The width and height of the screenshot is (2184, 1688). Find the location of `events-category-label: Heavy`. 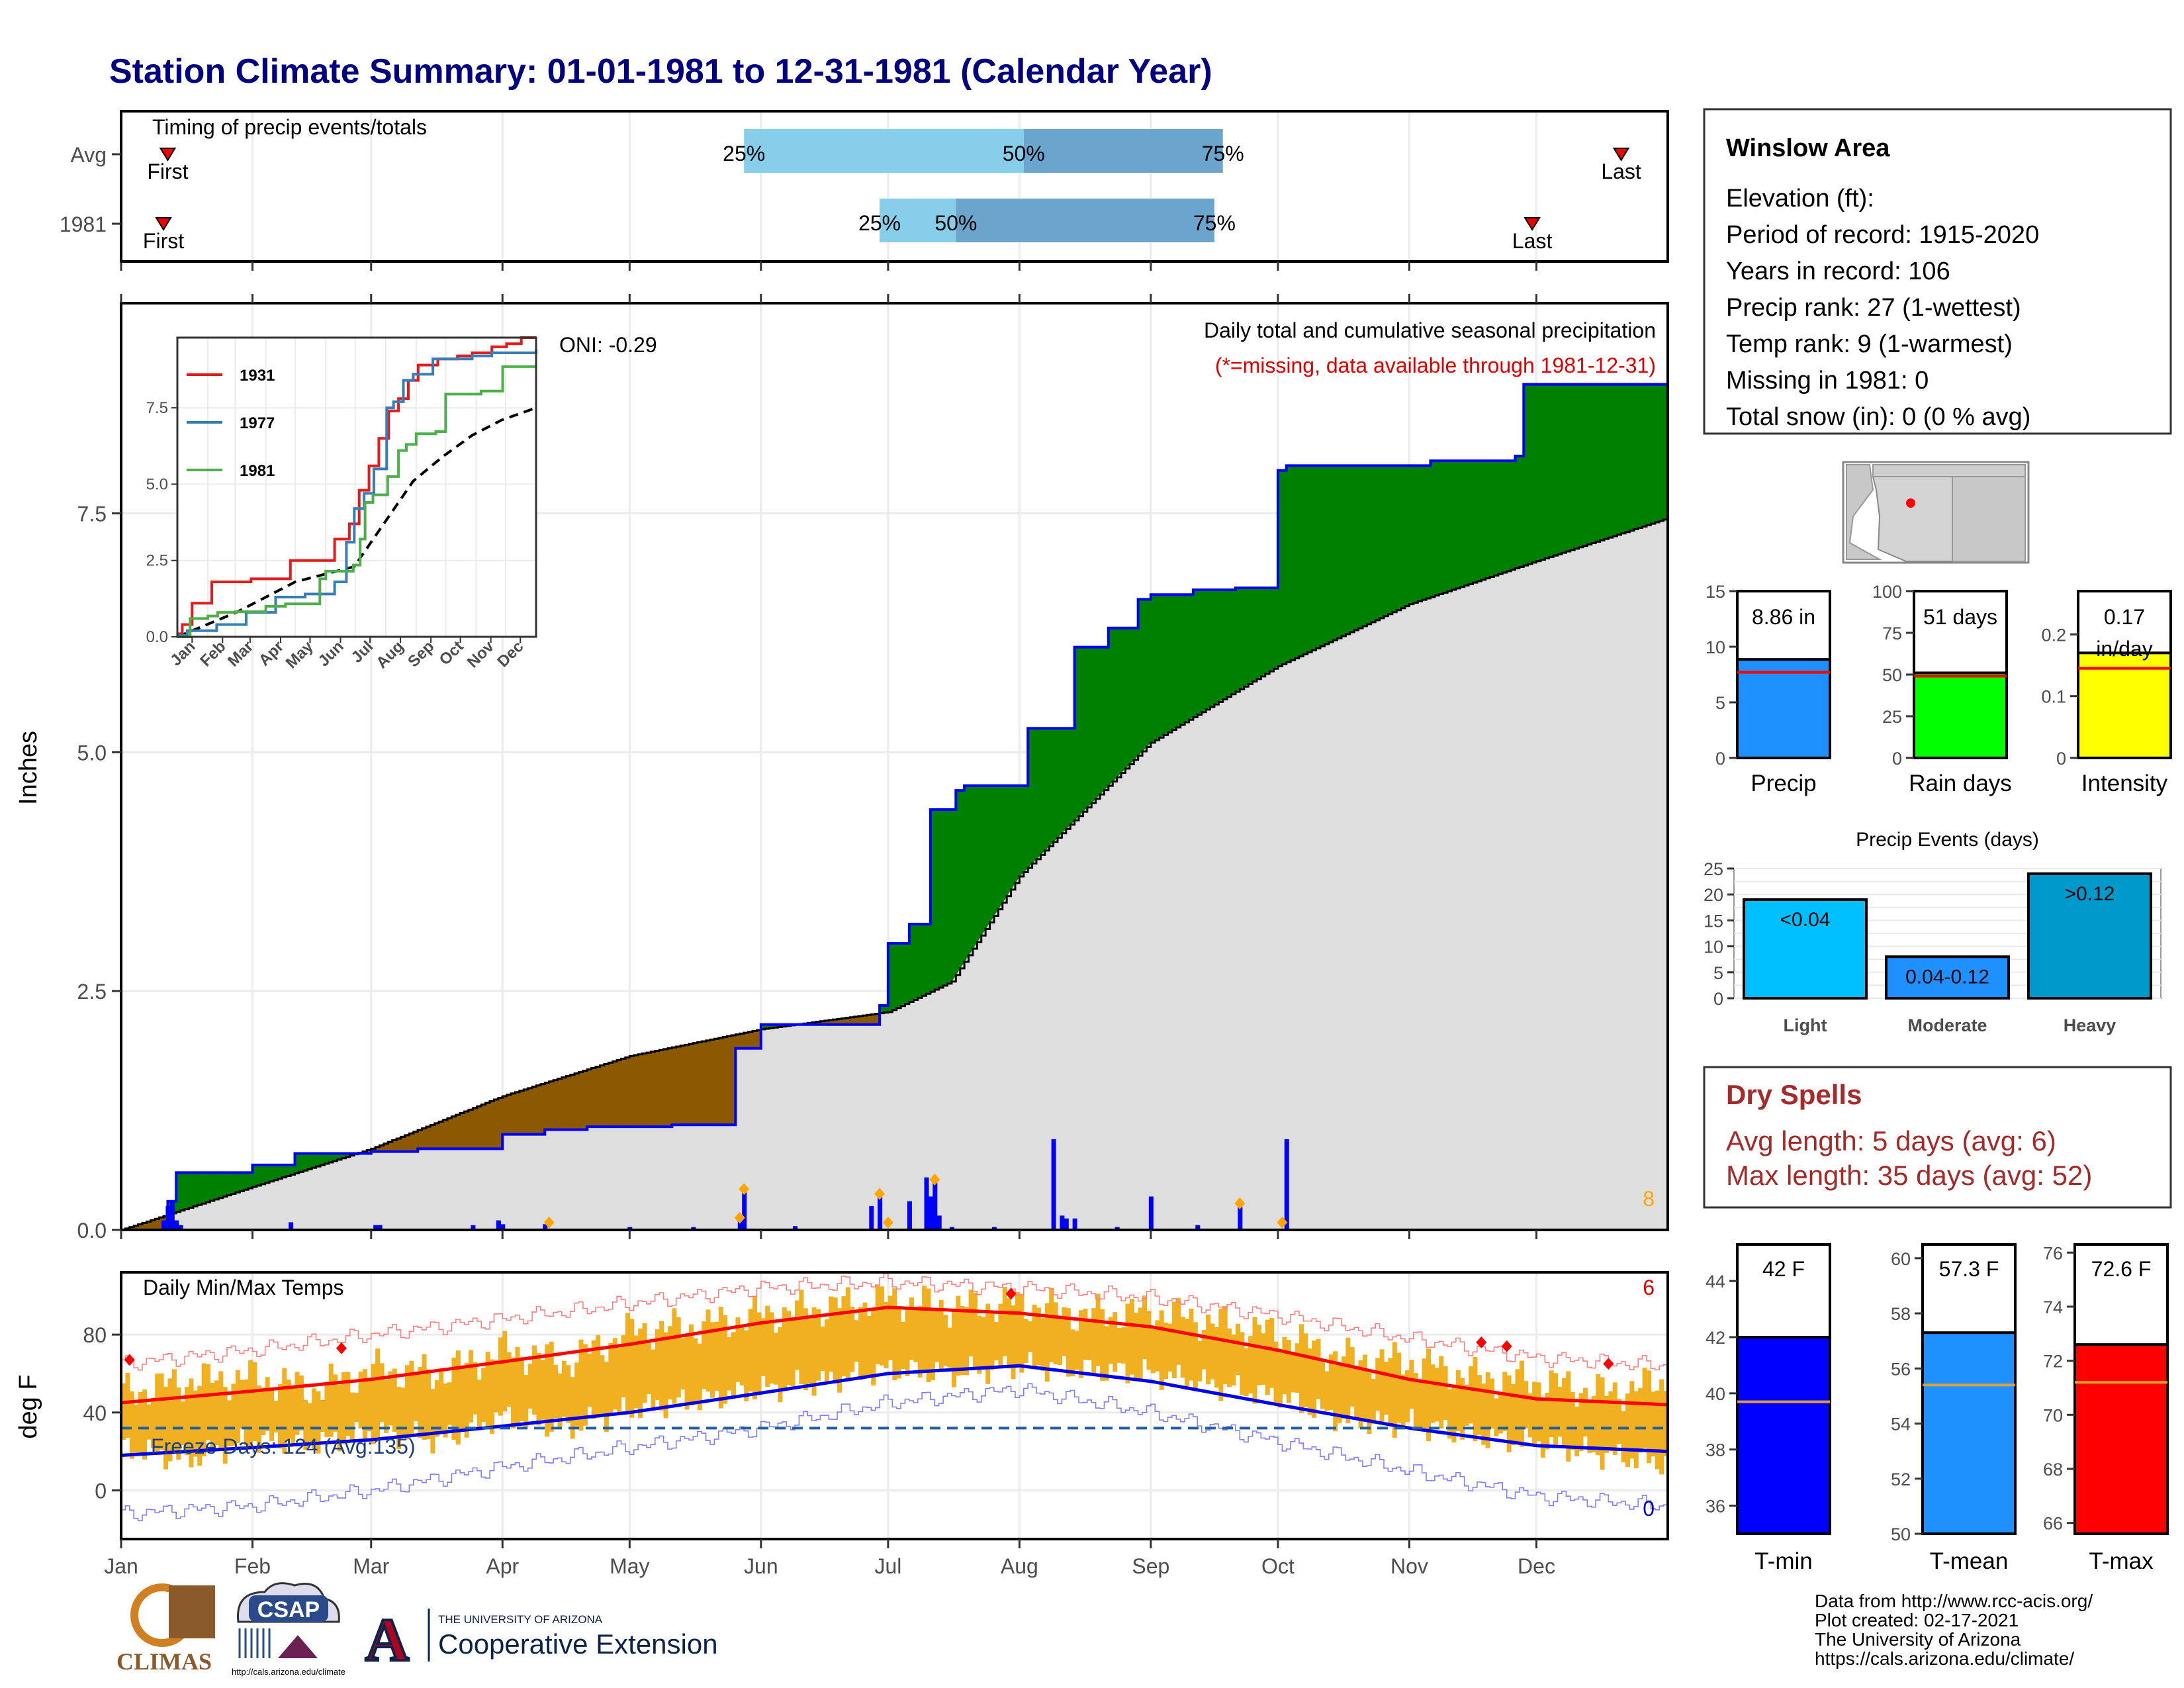

events-category-label: Heavy is located at coordinates (2090, 1025).